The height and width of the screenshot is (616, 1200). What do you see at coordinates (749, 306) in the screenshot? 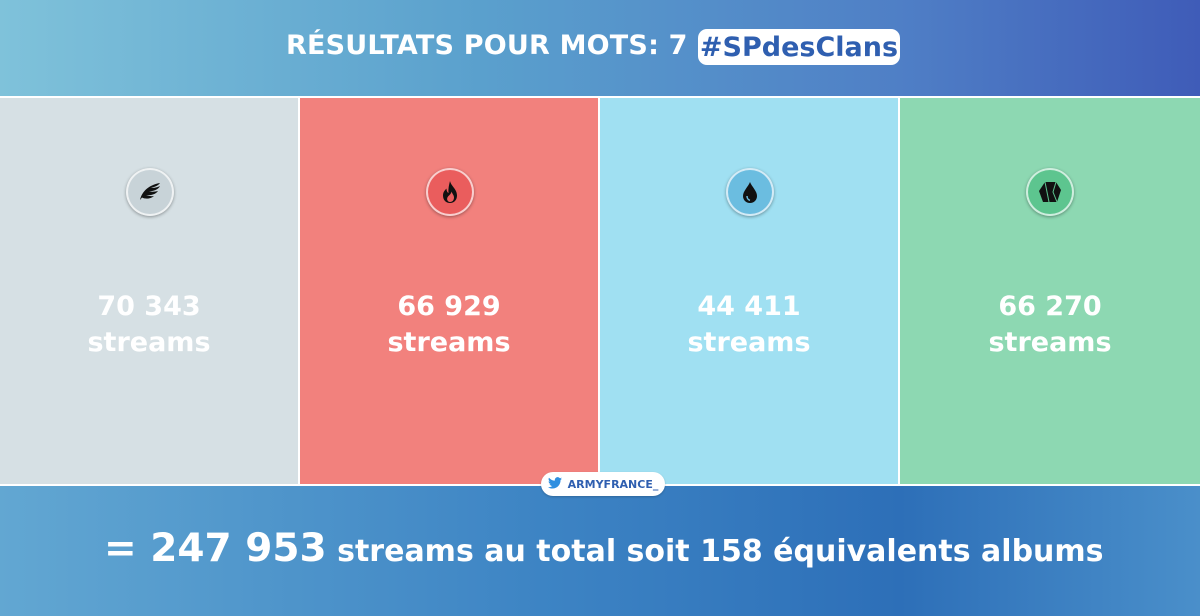
I see `stream-count: 44 411` at bounding box center [749, 306].